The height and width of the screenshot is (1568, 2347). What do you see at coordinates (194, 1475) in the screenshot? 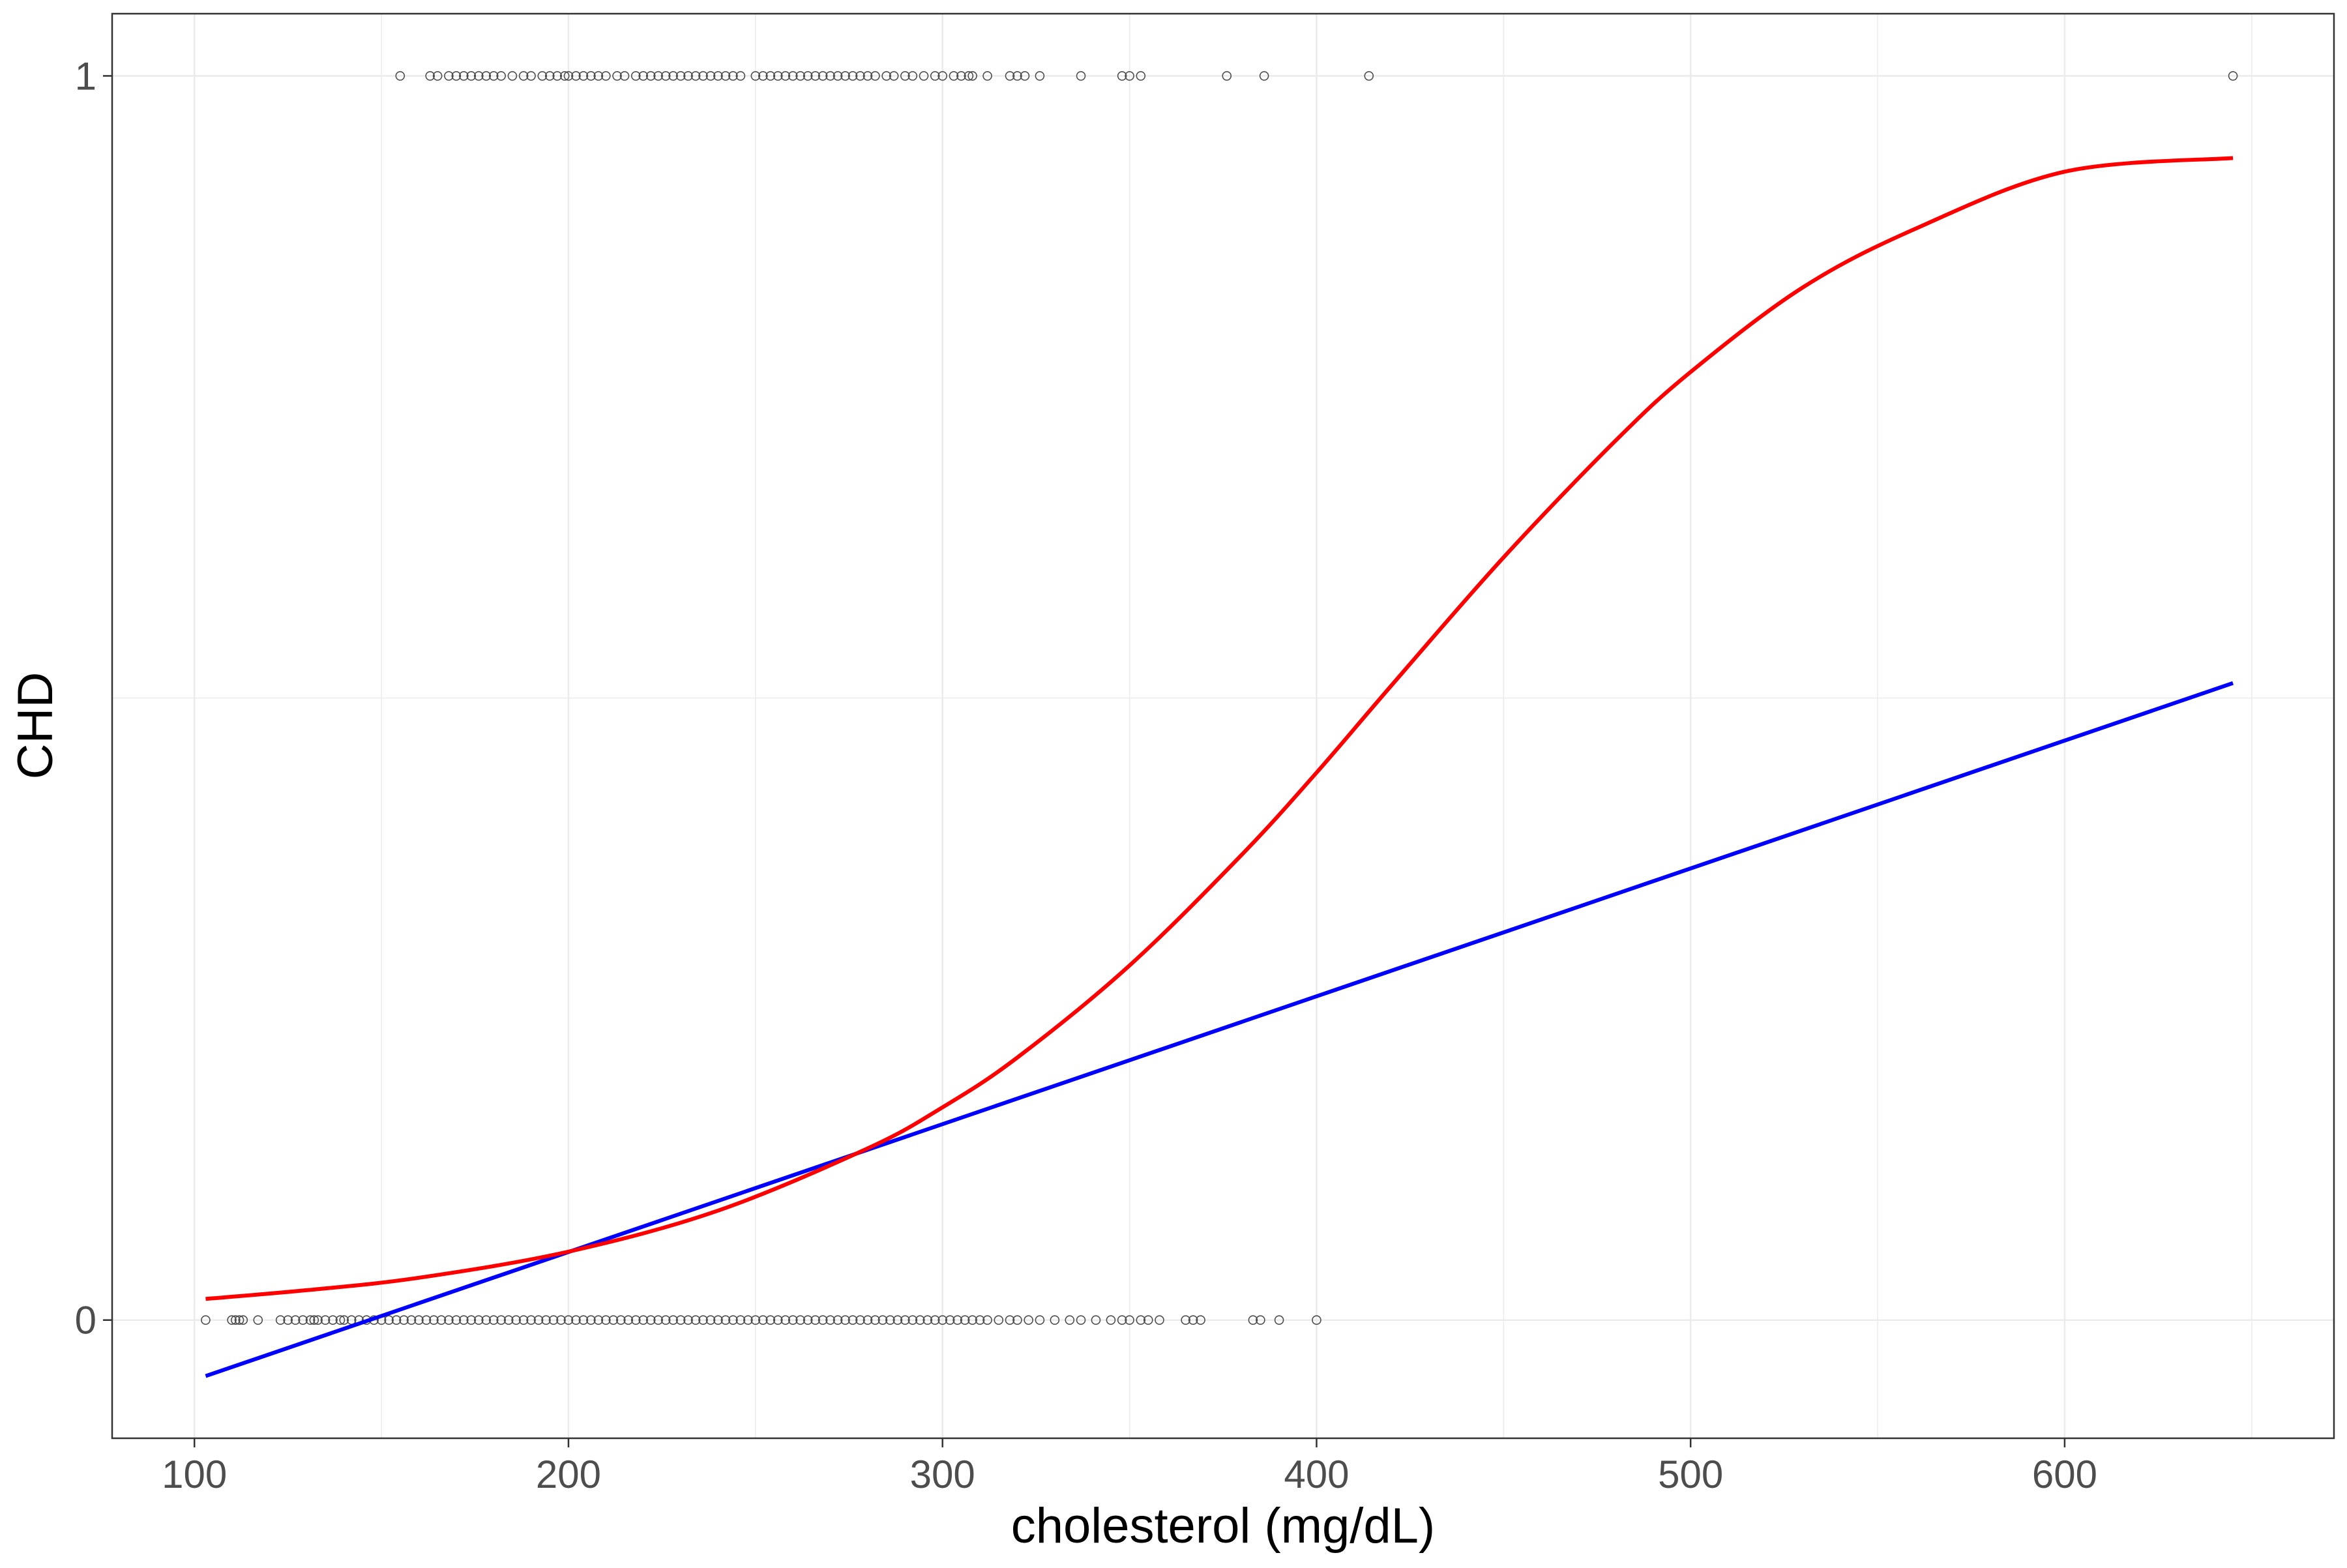
I see `x-tick-label: 100` at bounding box center [194, 1475].